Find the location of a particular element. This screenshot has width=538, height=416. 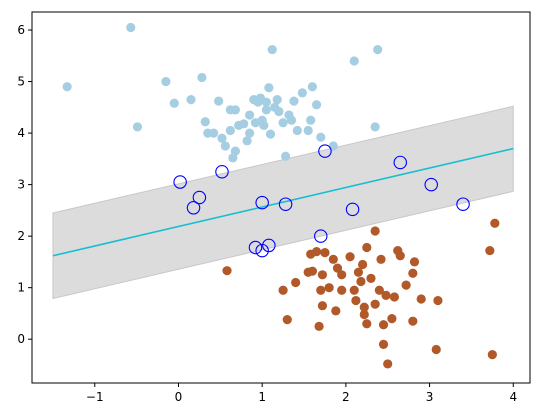

y-tick-label: 3 is located at coordinates (21, 185).